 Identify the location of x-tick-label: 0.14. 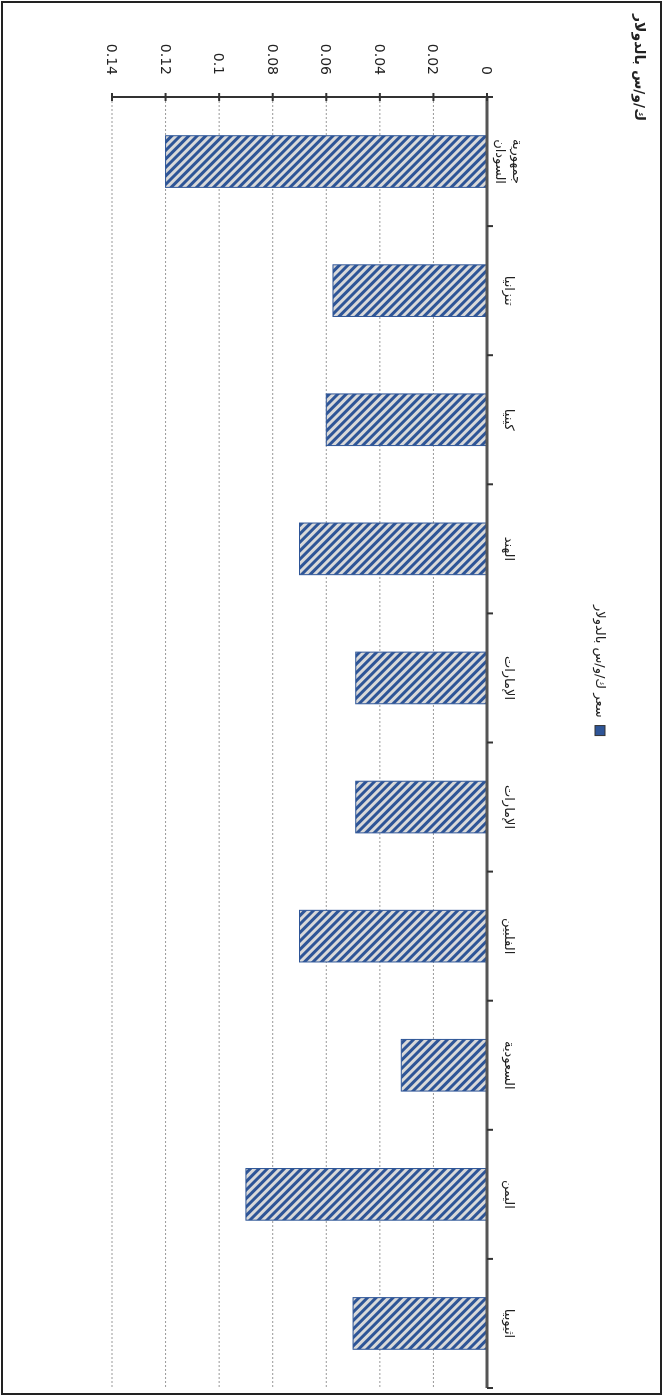
(112, 59).